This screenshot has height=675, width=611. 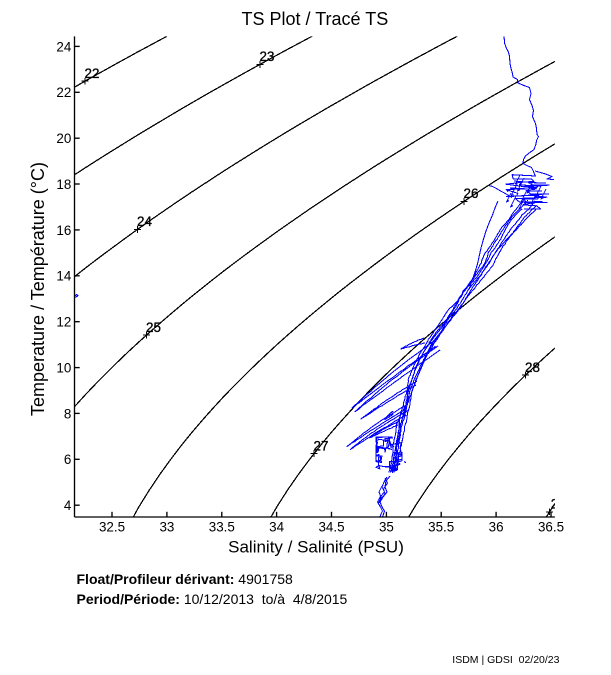 I want to click on svg-text: Temperature / Température (°C), so click(x=38, y=289).